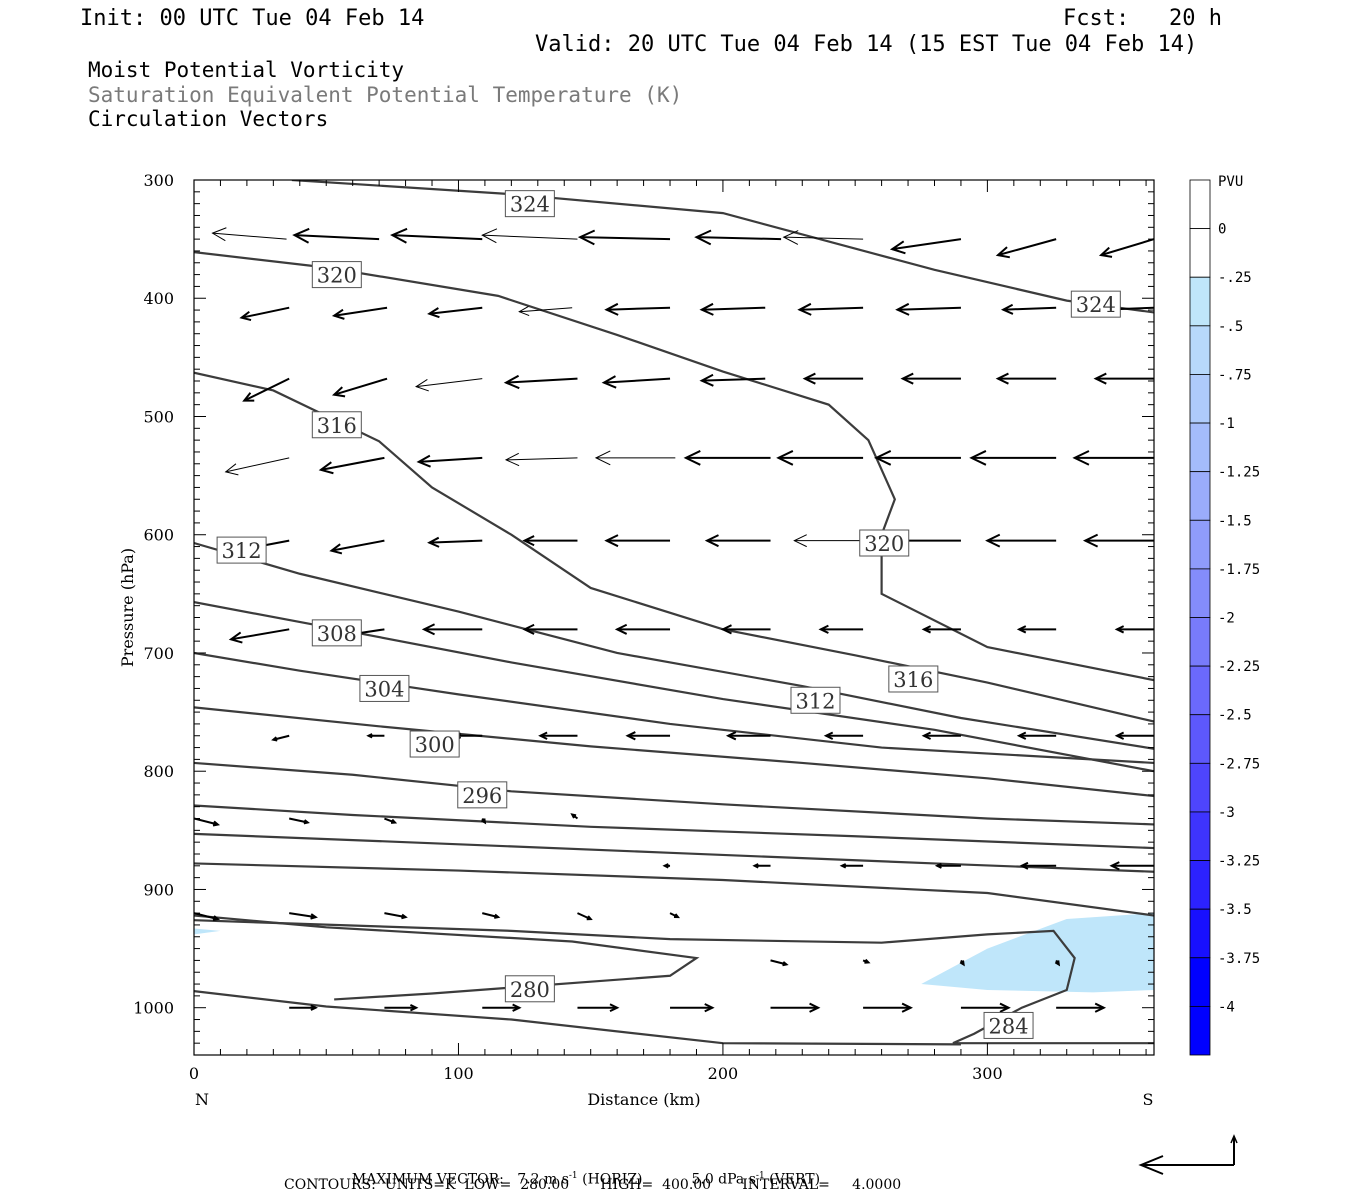 The width and height of the screenshot is (1350, 1200). I want to click on contour-label: 316, so click(913, 680).